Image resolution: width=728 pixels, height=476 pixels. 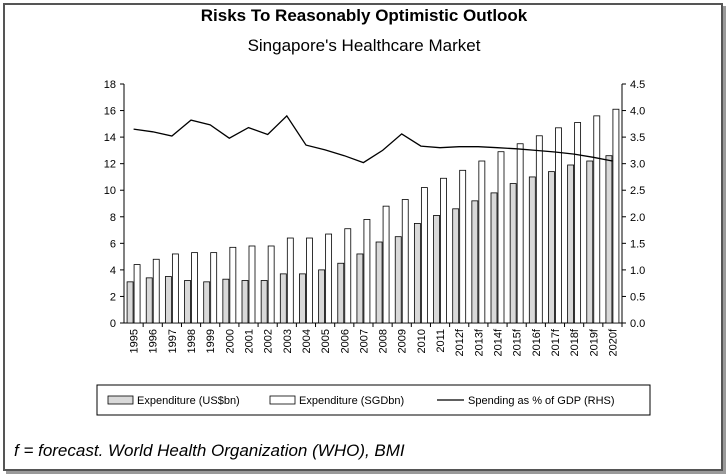 What do you see at coordinates (613, 342) in the screenshot?
I see `x-axis-tick-label: 2020f` at bounding box center [613, 342].